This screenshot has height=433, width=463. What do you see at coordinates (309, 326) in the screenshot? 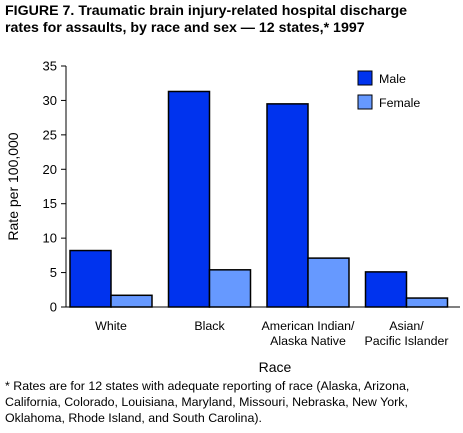
I see `x-tick-label: American Indian/` at bounding box center [309, 326].